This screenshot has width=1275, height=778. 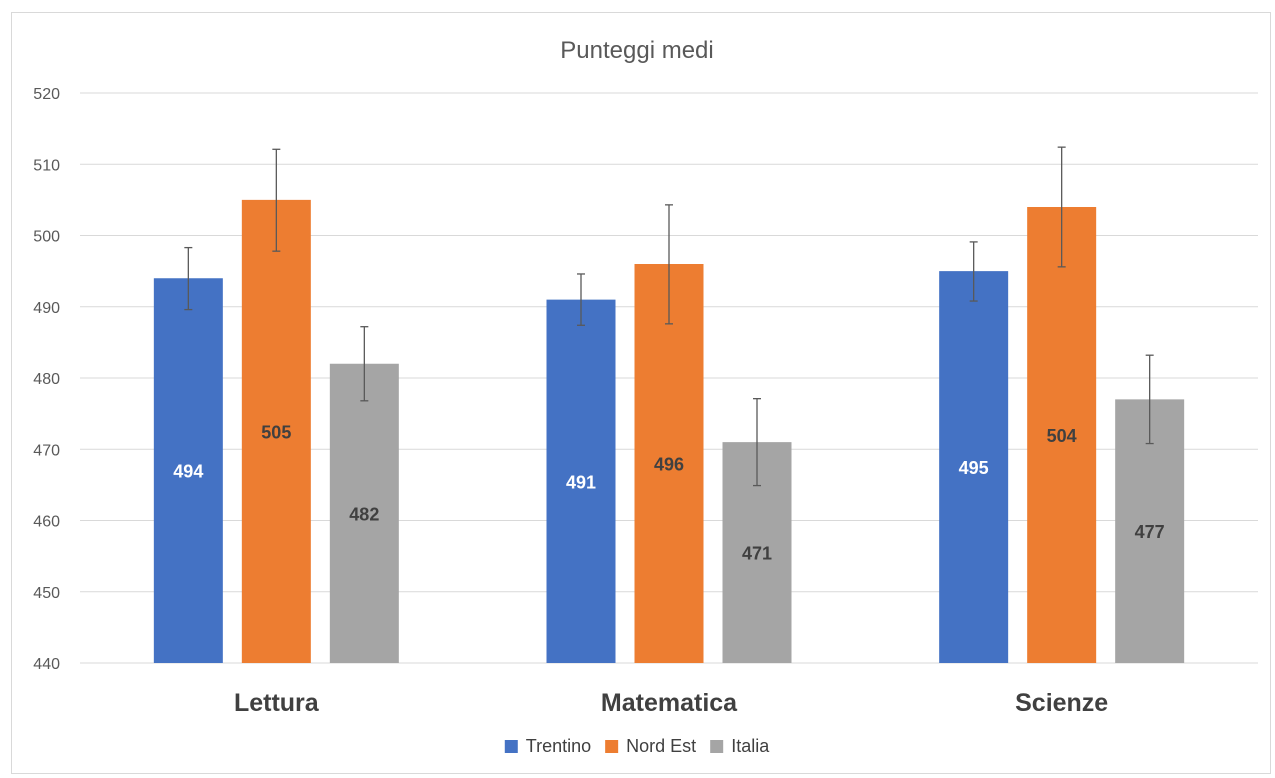 I want to click on legend: Trentino Nord Est Italia, so click(x=637, y=746).